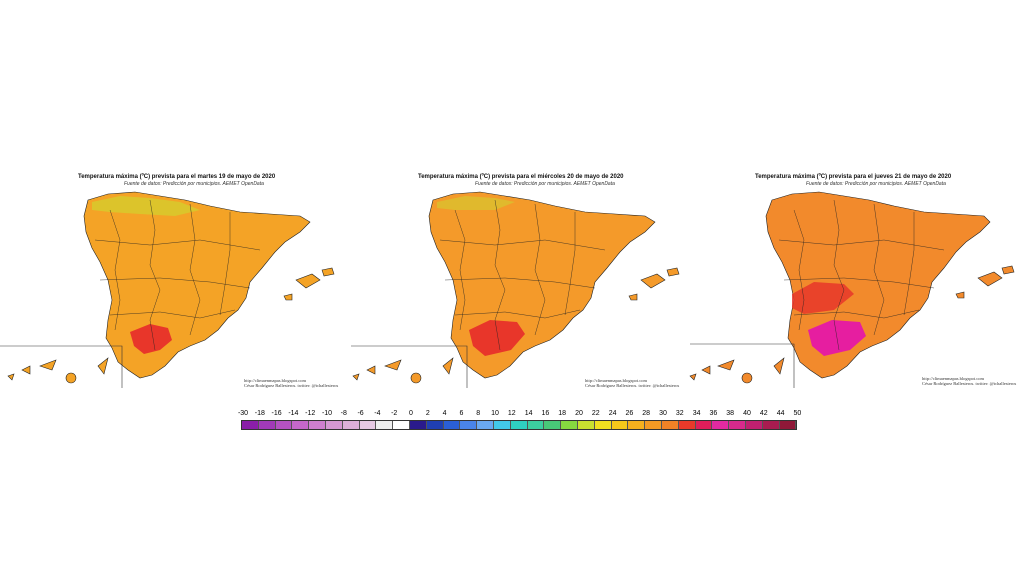 This screenshot has height=576, width=1024. Describe the element at coordinates (377, 413) in the screenshot. I see `legend-label: -4` at that location.